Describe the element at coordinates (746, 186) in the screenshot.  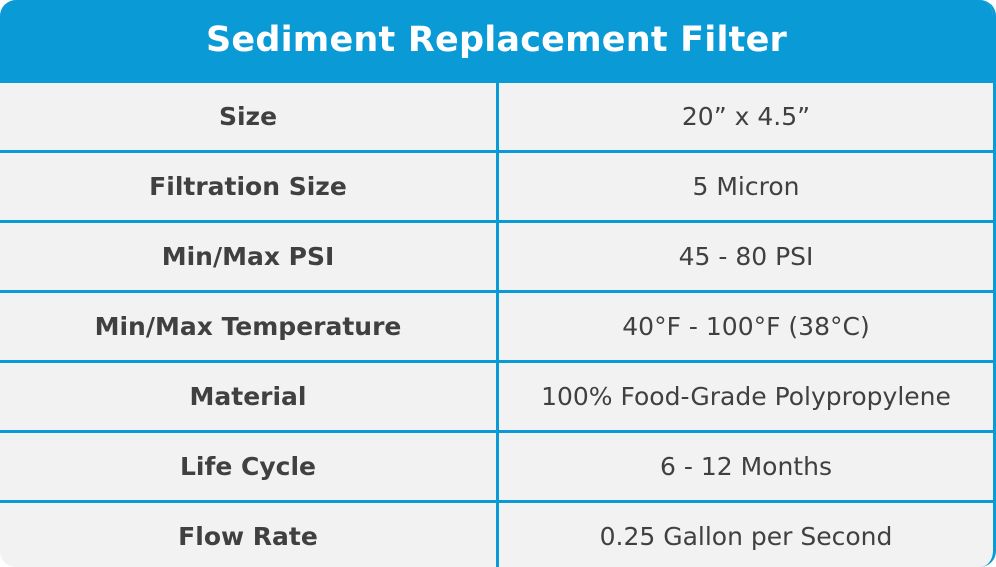
I see `row-value: 5 Micron` at that location.